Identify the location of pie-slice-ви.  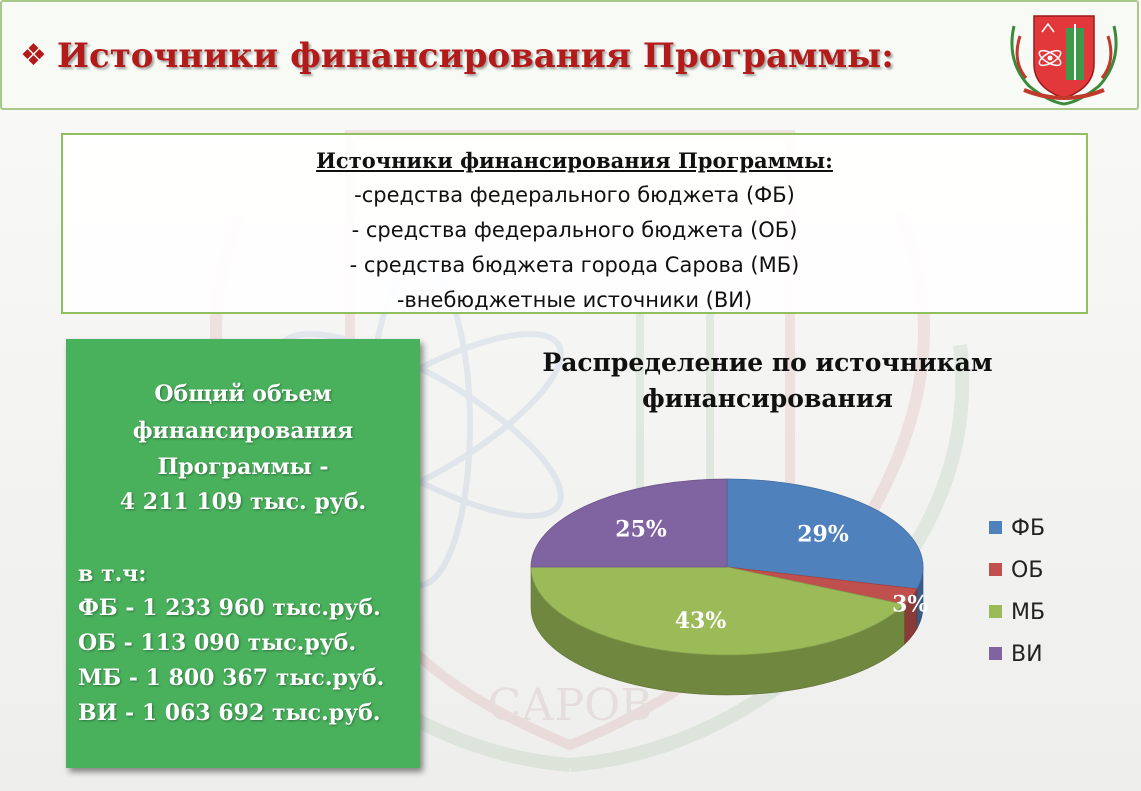
(629, 523).